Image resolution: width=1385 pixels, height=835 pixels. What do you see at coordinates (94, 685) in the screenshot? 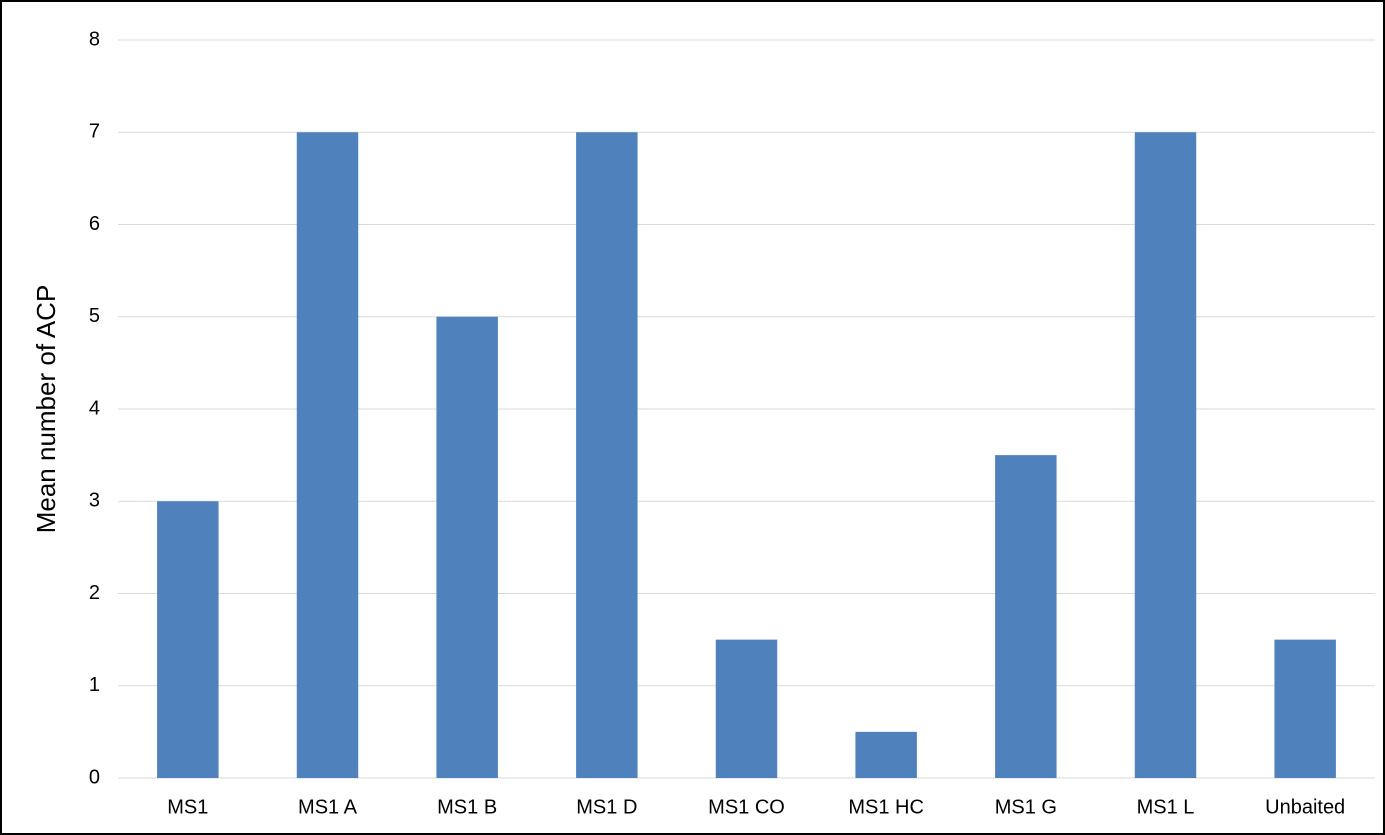
I see `y-tick-label: 1` at bounding box center [94, 685].